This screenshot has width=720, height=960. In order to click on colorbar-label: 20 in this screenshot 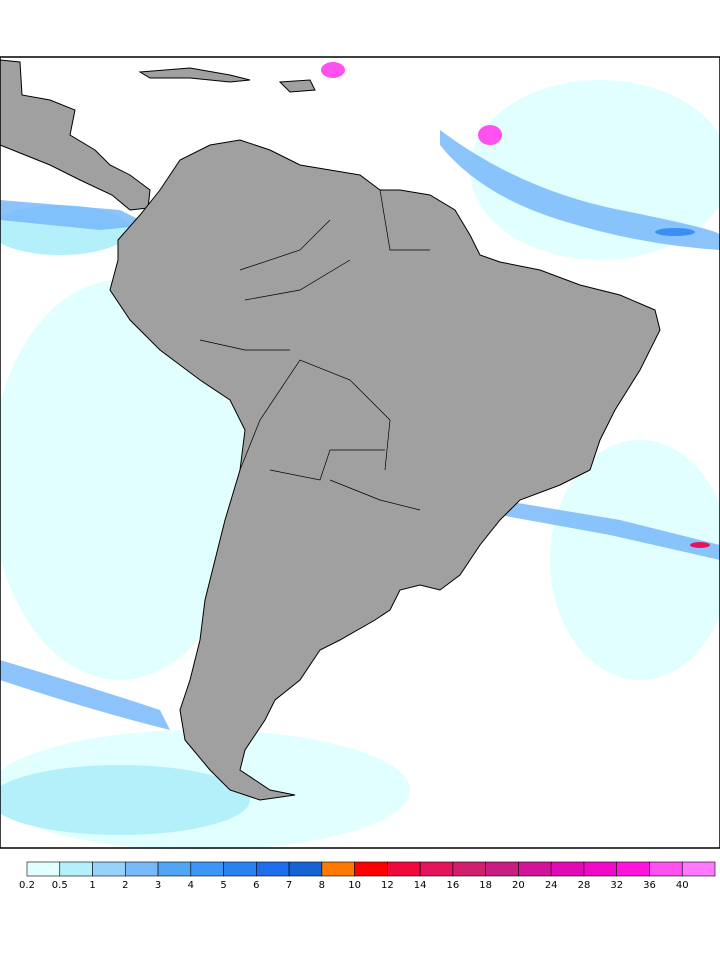, I will do `click(518, 885)`.